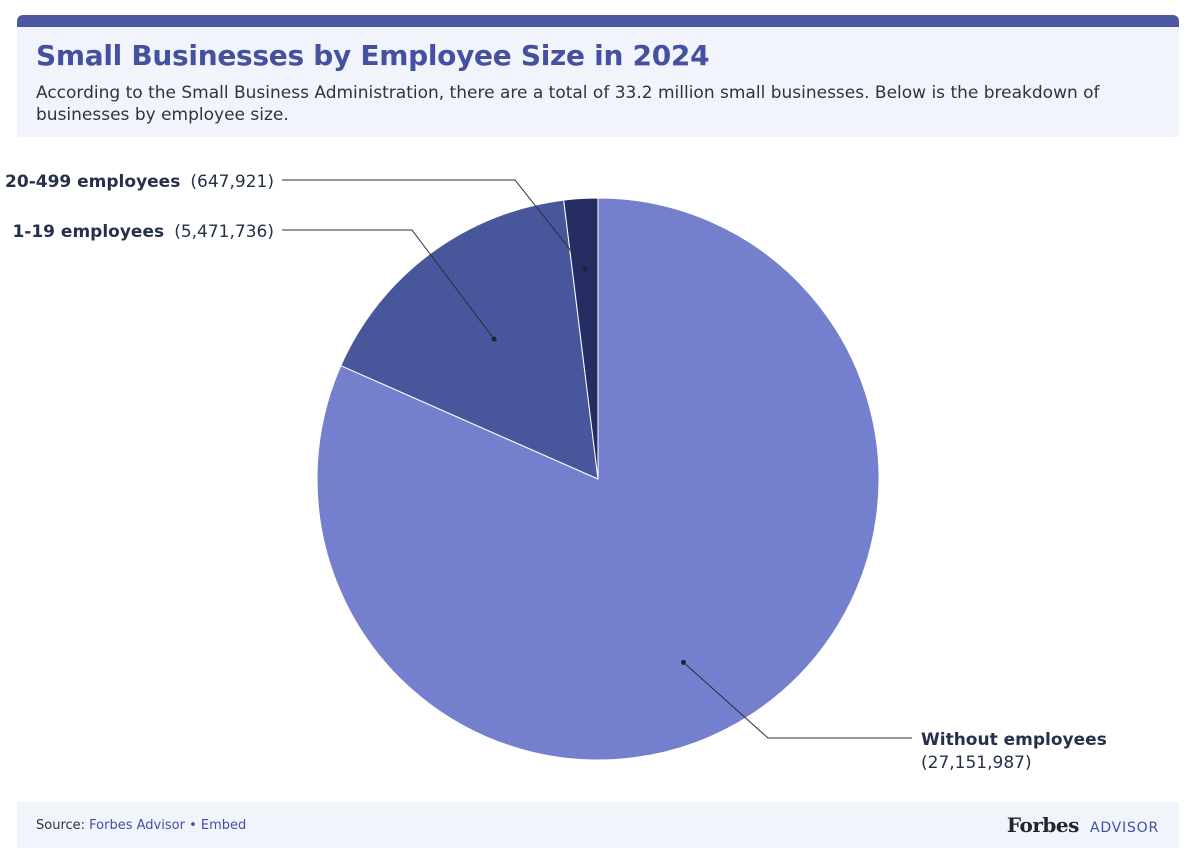 The image size is (1200, 860). Describe the element at coordinates (223, 825) in the screenshot. I see `embed-link: Embed` at that location.